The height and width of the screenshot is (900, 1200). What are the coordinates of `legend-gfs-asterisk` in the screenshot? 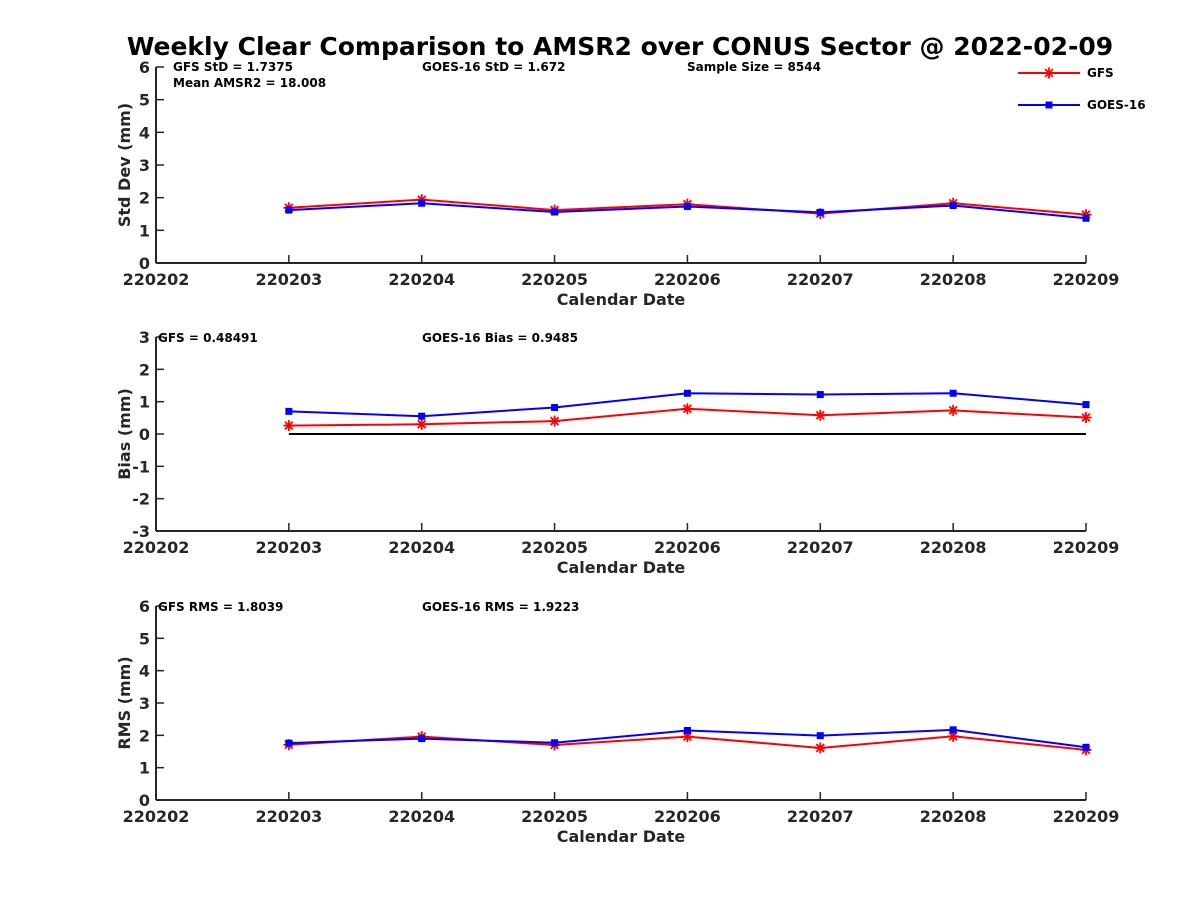 It's located at (1049, 73).